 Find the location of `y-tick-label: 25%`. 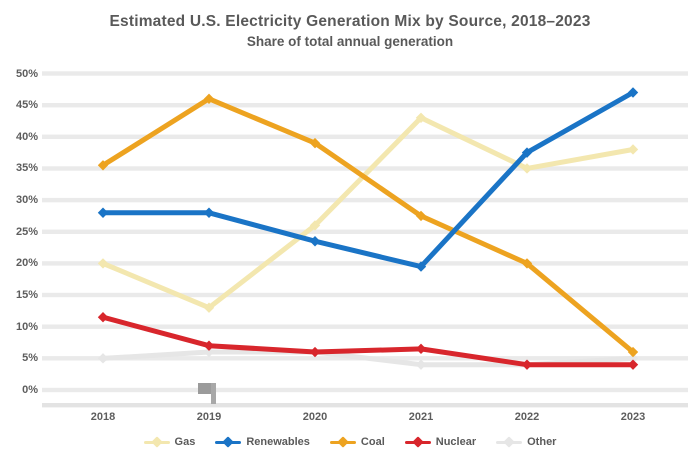

y-tick-label: 25% is located at coordinates (26, 231).